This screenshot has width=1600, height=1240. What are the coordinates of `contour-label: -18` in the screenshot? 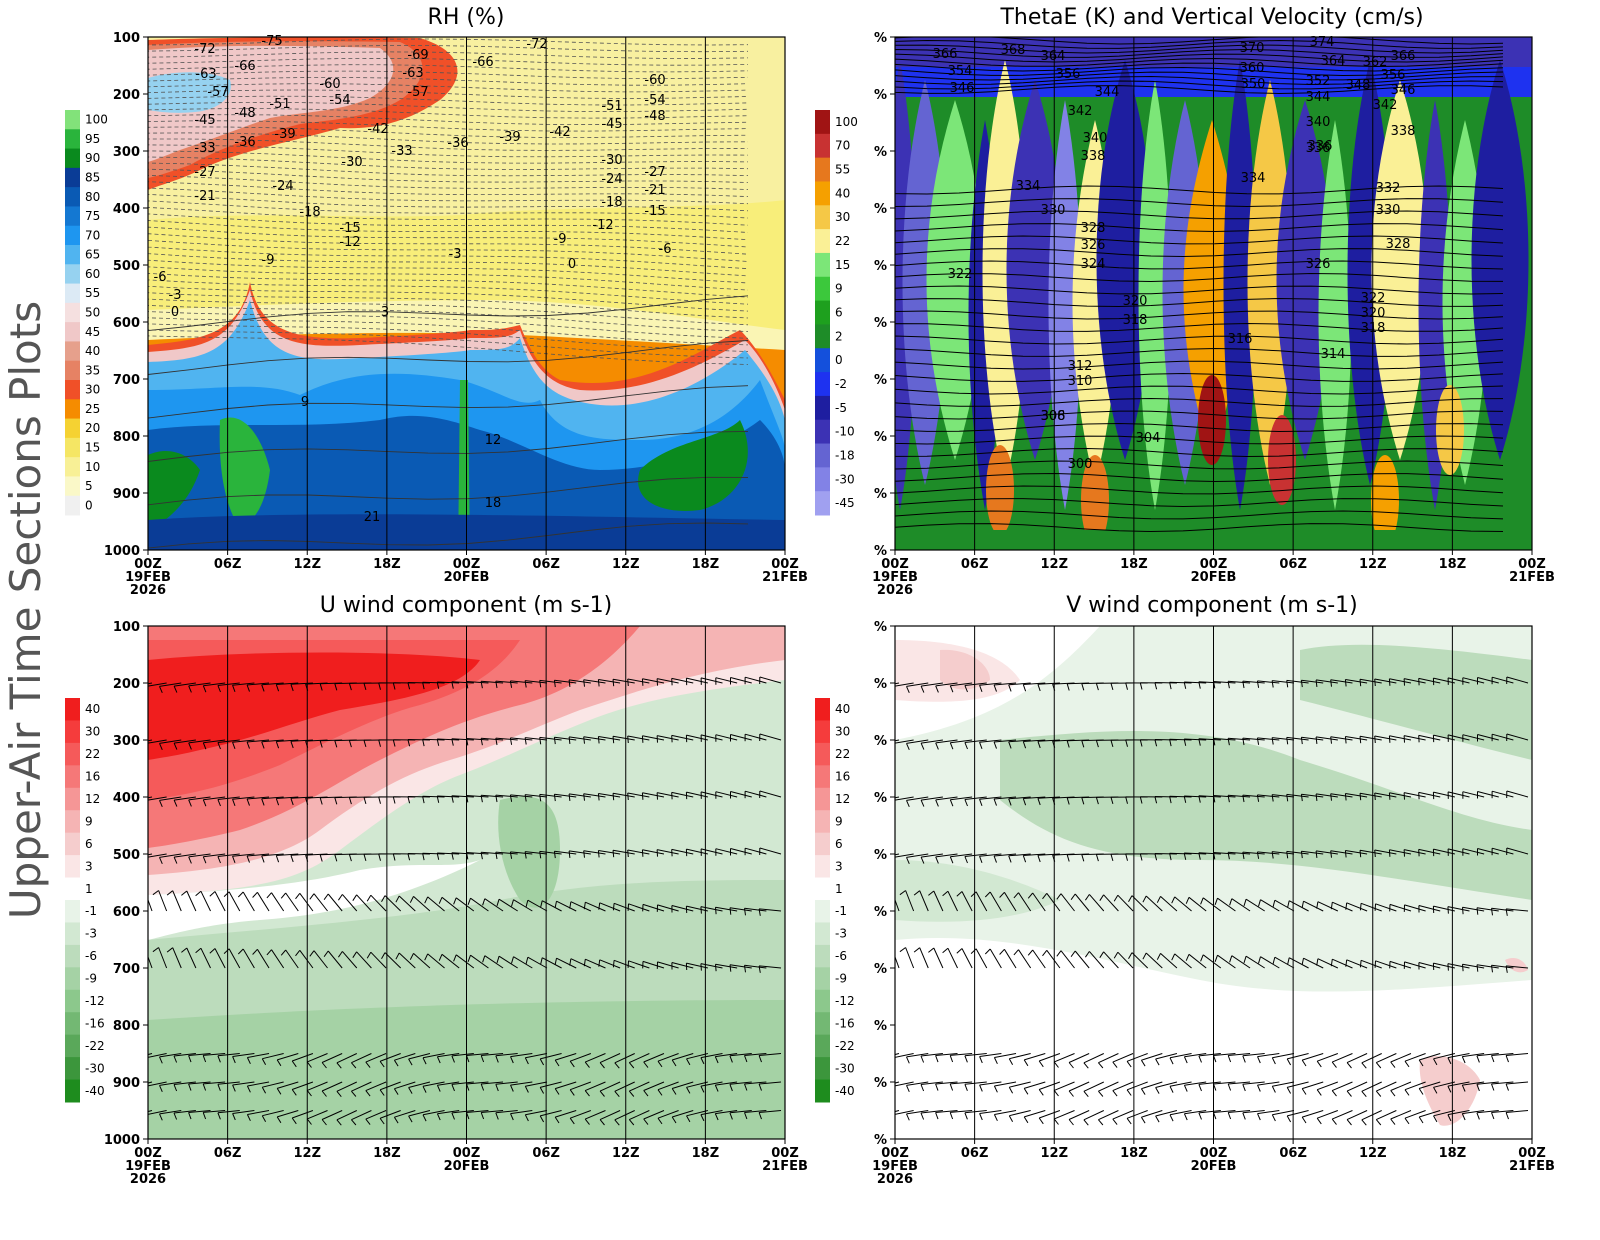 It's located at (611, 202).